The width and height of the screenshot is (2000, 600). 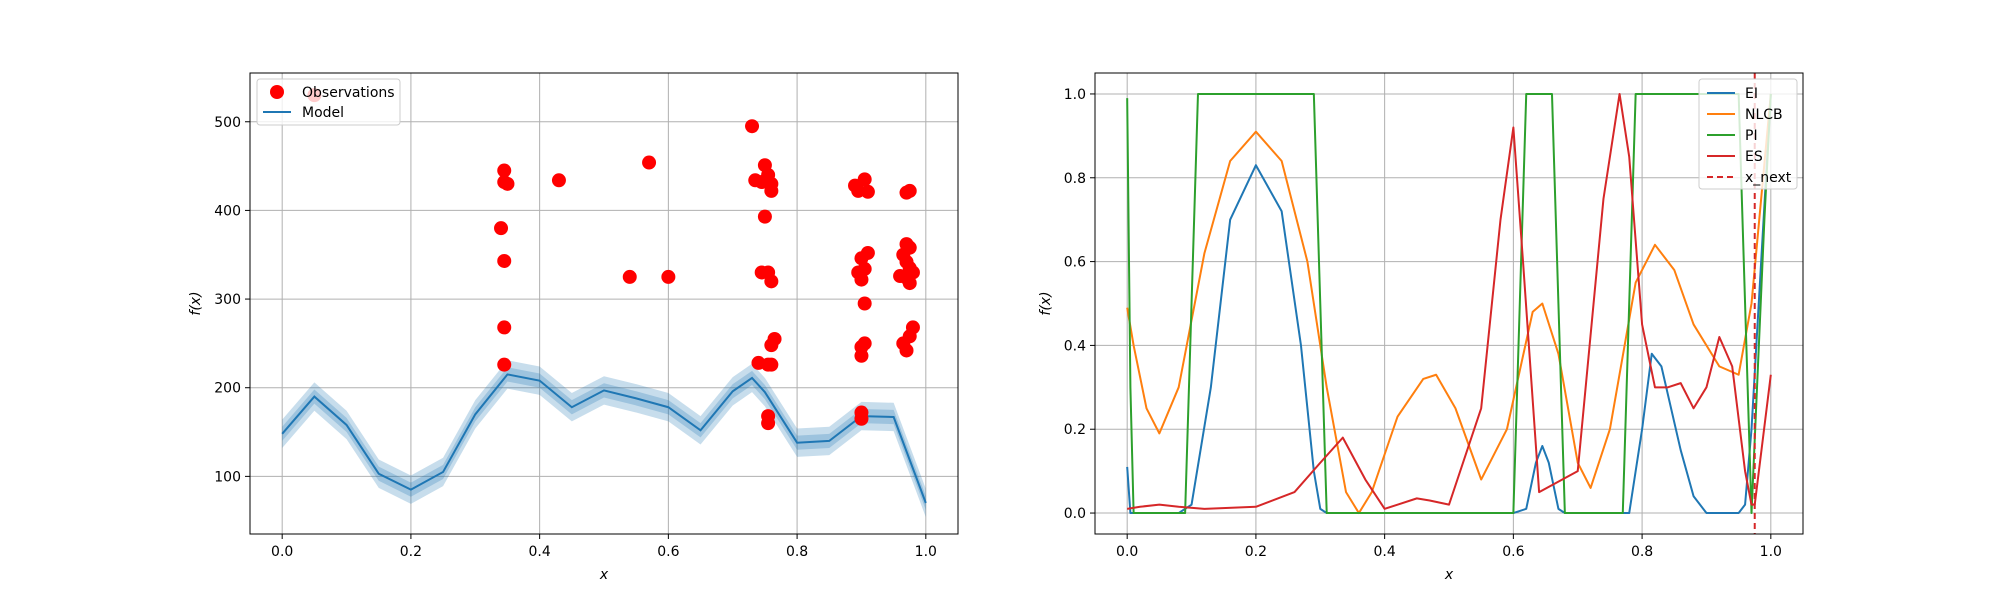 What do you see at coordinates (1751, 94) in the screenshot?
I see `legend-label-ei: EI` at bounding box center [1751, 94].